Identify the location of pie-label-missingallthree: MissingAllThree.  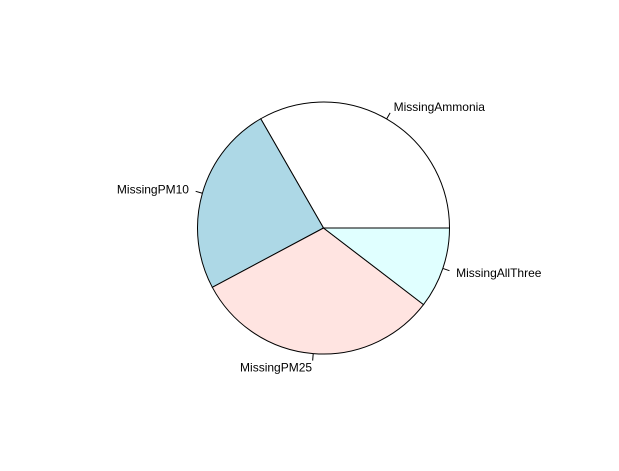
(499, 273).